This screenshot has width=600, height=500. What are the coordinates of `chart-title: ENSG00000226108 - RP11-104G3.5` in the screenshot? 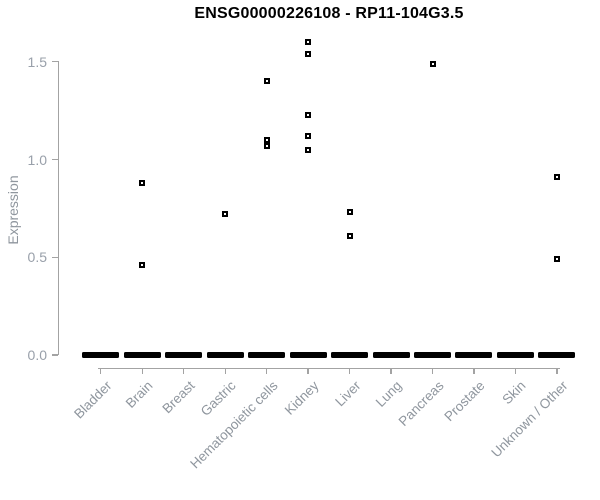 It's located at (329, 13).